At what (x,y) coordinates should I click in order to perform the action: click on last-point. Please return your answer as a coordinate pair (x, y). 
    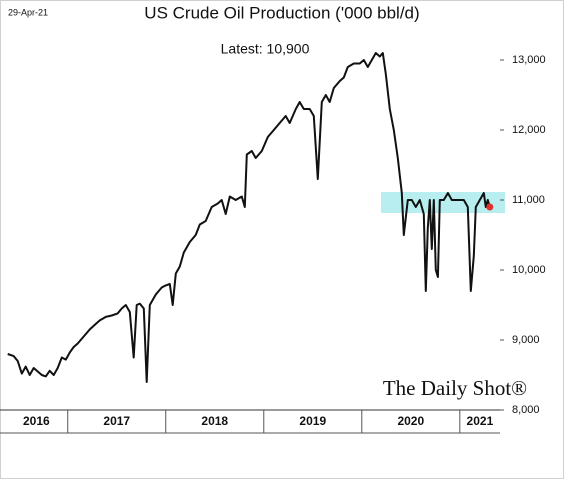
    Looking at the image, I should click on (490, 207).